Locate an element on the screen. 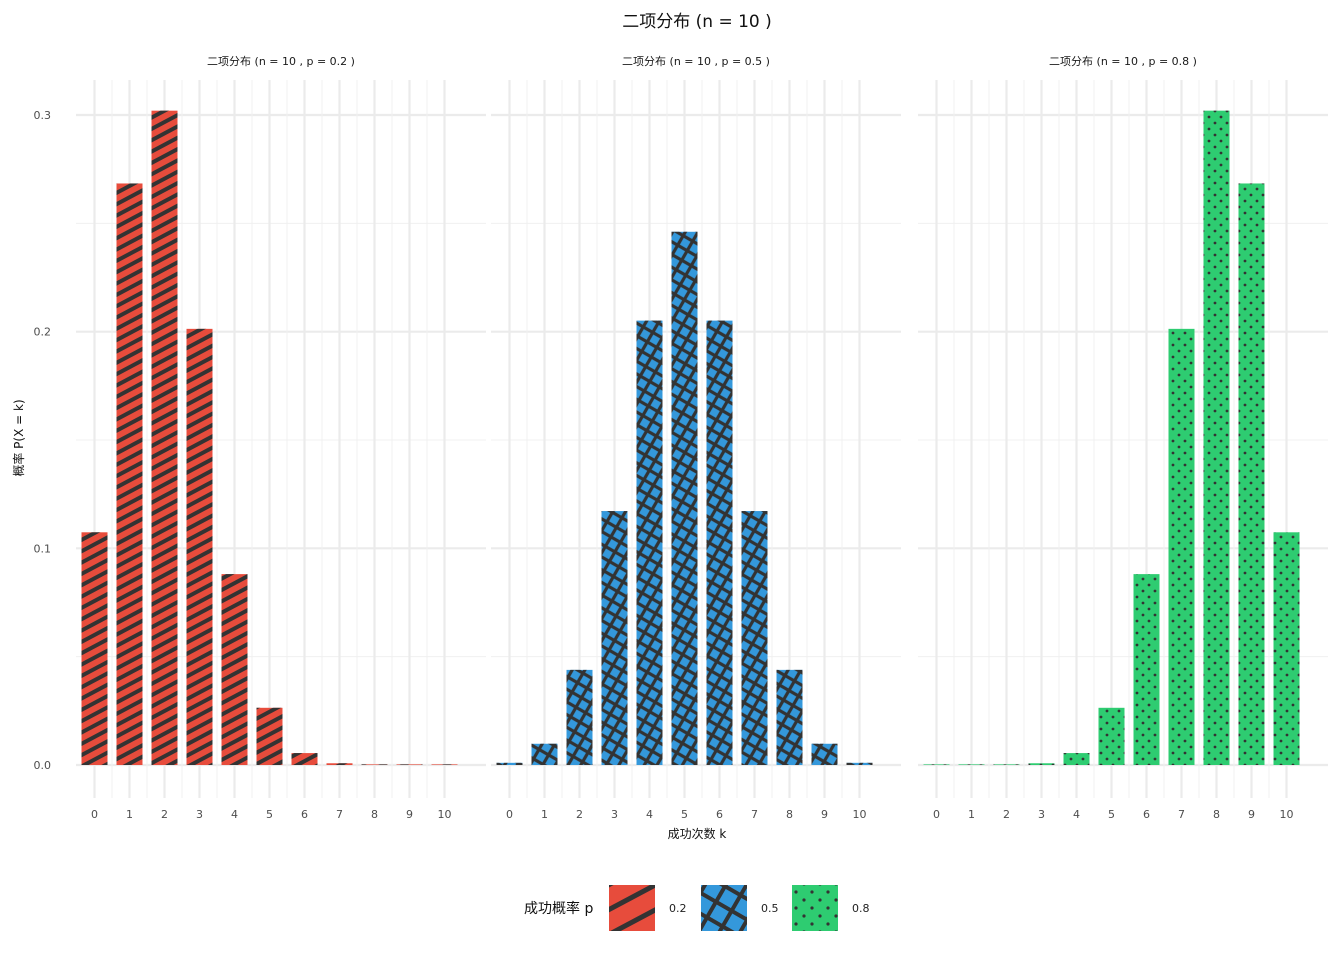 The image size is (1344, 960). y-tick-label: 0.2 is located at coordinates (43, 332).